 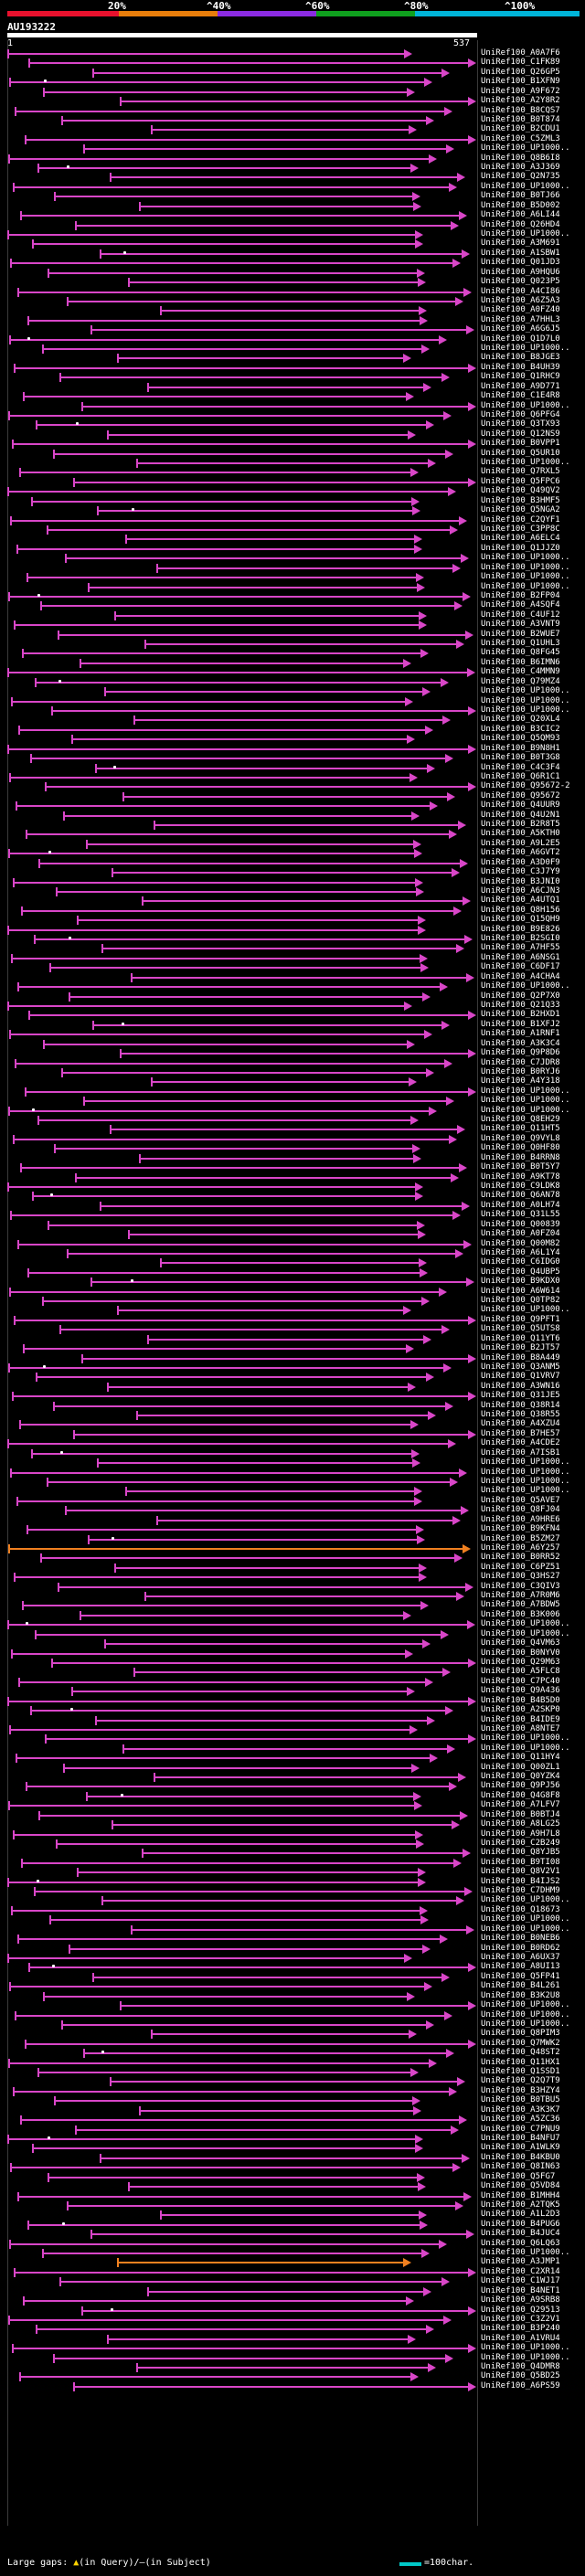 What do you see at coordinates (520, 434) in the screenshot?
I see `hit-label: UniRef100_Q12NS9` at bounding box center [520, 434].